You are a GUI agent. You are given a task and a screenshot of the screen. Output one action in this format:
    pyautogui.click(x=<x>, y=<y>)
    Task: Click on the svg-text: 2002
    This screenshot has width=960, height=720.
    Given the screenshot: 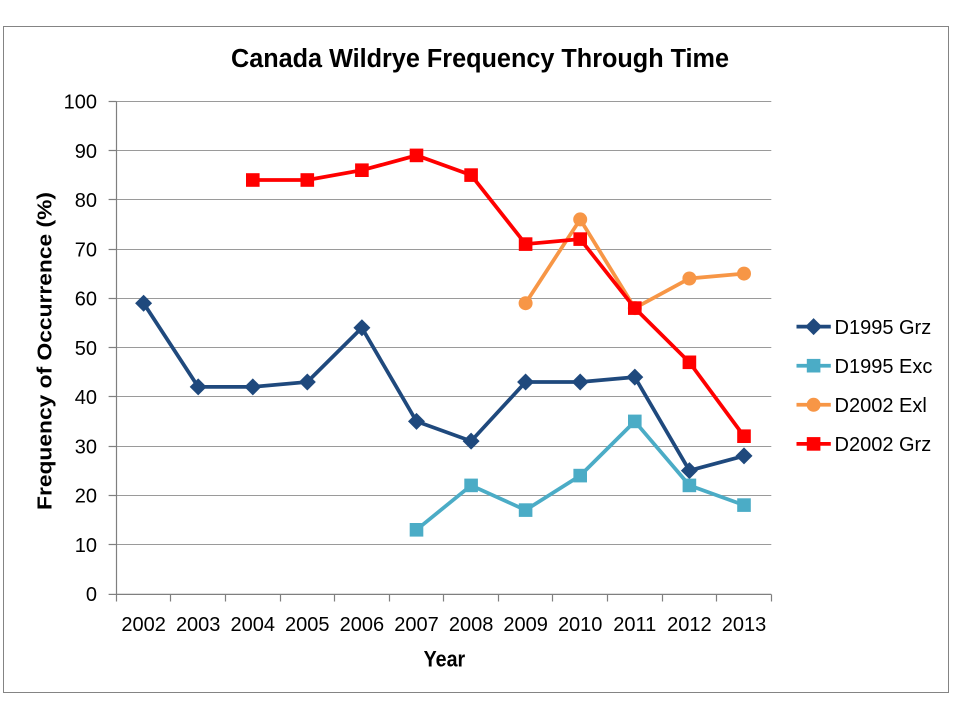 What is the action you would take?
    pyautogui.click(x=143, y=625)
    